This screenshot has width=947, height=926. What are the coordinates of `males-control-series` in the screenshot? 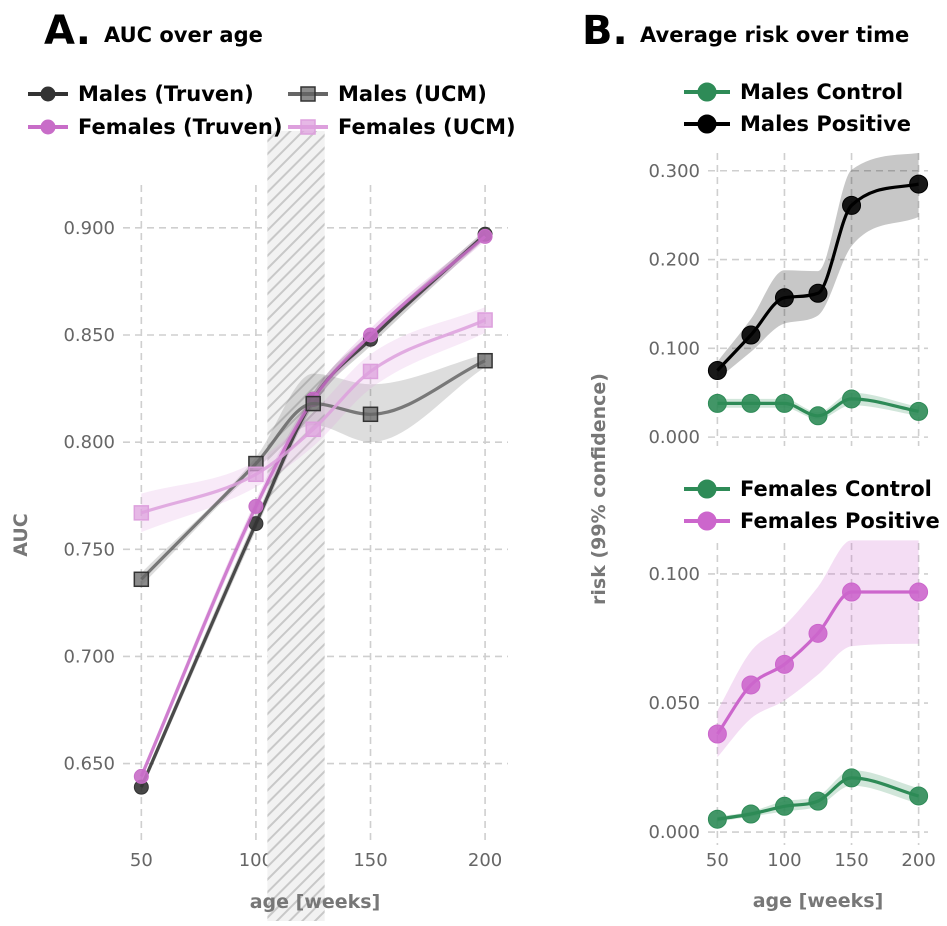 It's located at (818, 407).